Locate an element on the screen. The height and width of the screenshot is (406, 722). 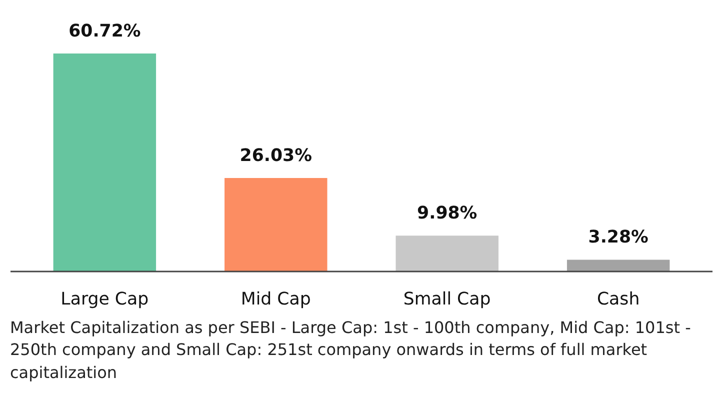
data-label: 60.72% is located at coordinates (104, 31).